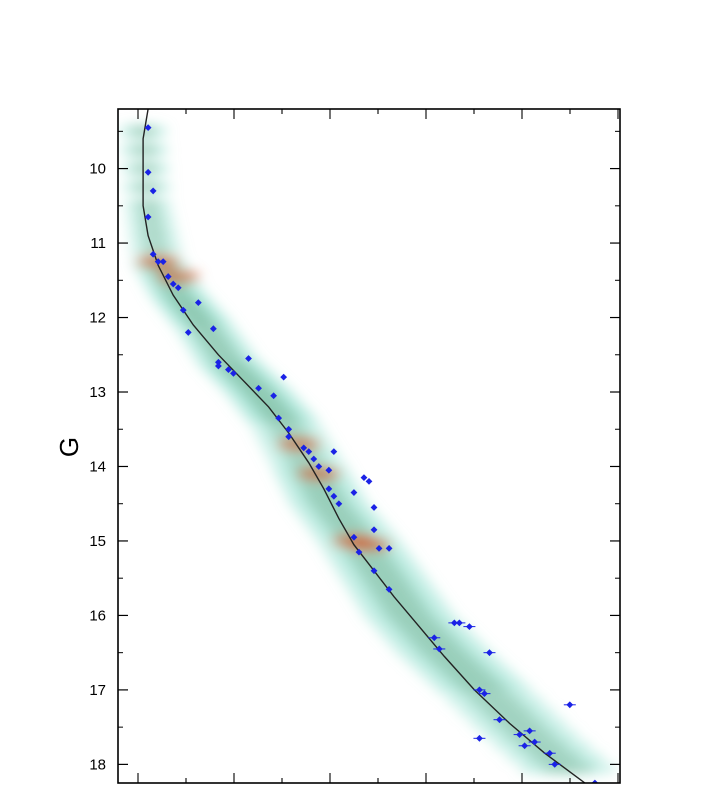 This screenshot has height=801, width=718. What do you see at coordinates (97, 541) in the screenshot?
I see `y-tick-label: 15` at bounding box center [97, 541].